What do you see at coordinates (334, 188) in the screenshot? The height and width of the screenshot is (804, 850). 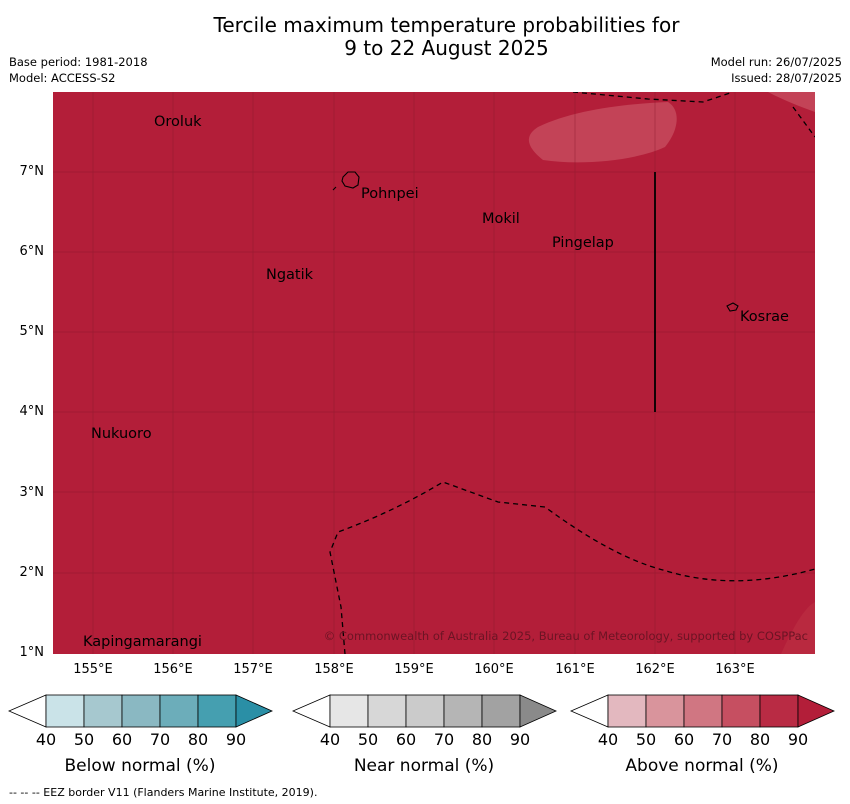 I see `ant-atoll-mark` at bounding box center [334, 188].